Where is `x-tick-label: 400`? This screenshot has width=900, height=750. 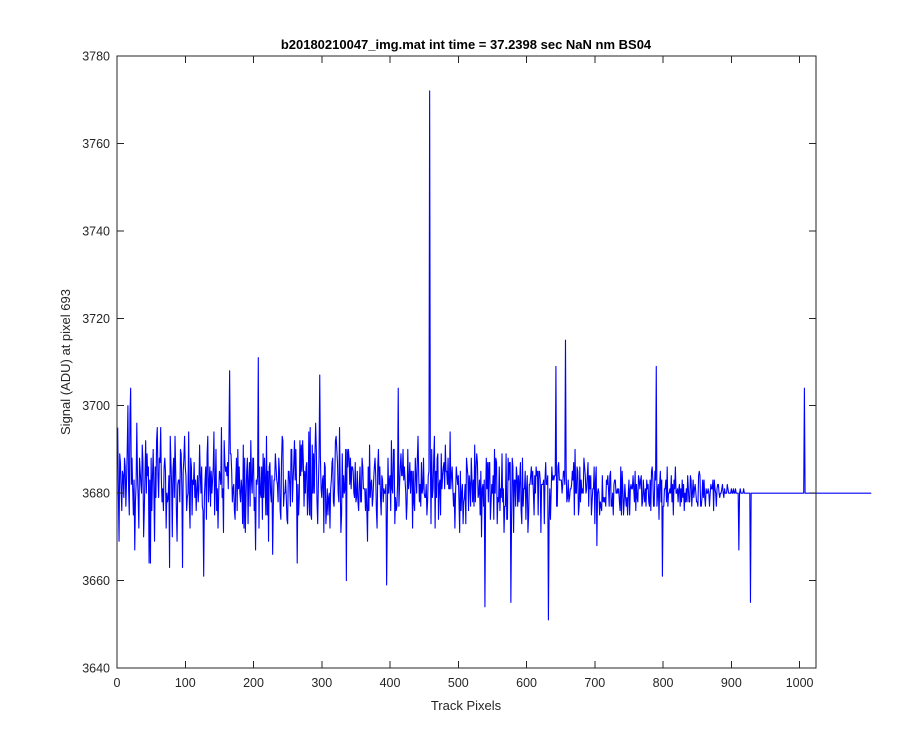 x-tick-label: 400 is located at coordinates (390, 683).